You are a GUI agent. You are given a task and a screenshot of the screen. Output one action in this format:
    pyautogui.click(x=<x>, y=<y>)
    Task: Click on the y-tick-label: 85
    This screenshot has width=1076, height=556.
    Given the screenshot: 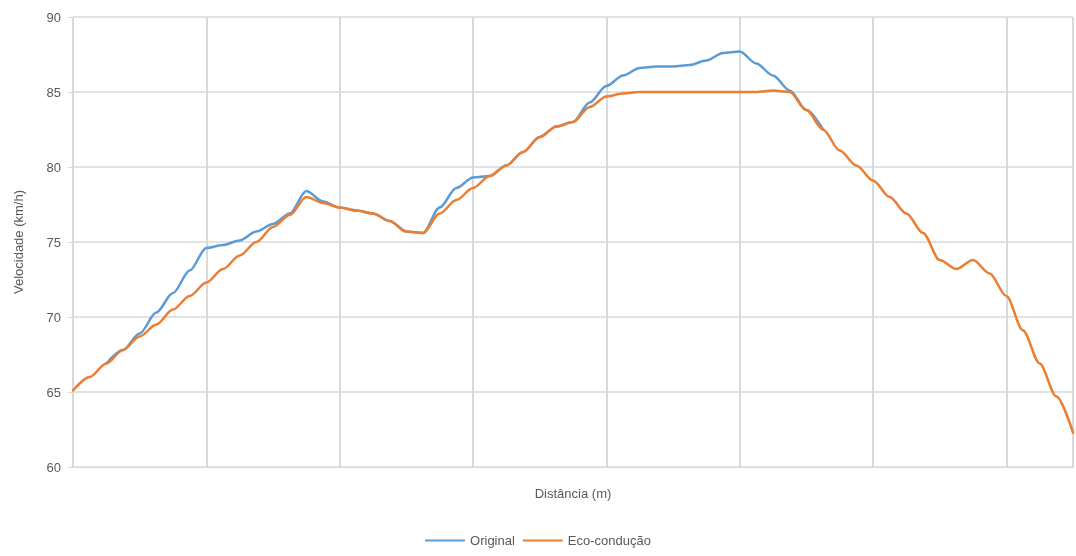 What is the action you would take?
    pyautogui.click(x=53, y=92)
    